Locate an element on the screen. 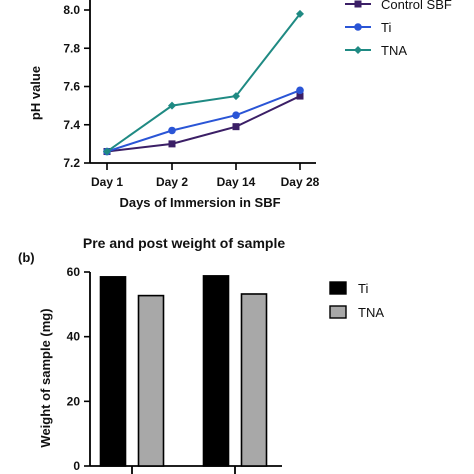 This screenshot has width=474, height=474. line-chart-y-tick-label: 7.6 is located at coordinates (71, 87).